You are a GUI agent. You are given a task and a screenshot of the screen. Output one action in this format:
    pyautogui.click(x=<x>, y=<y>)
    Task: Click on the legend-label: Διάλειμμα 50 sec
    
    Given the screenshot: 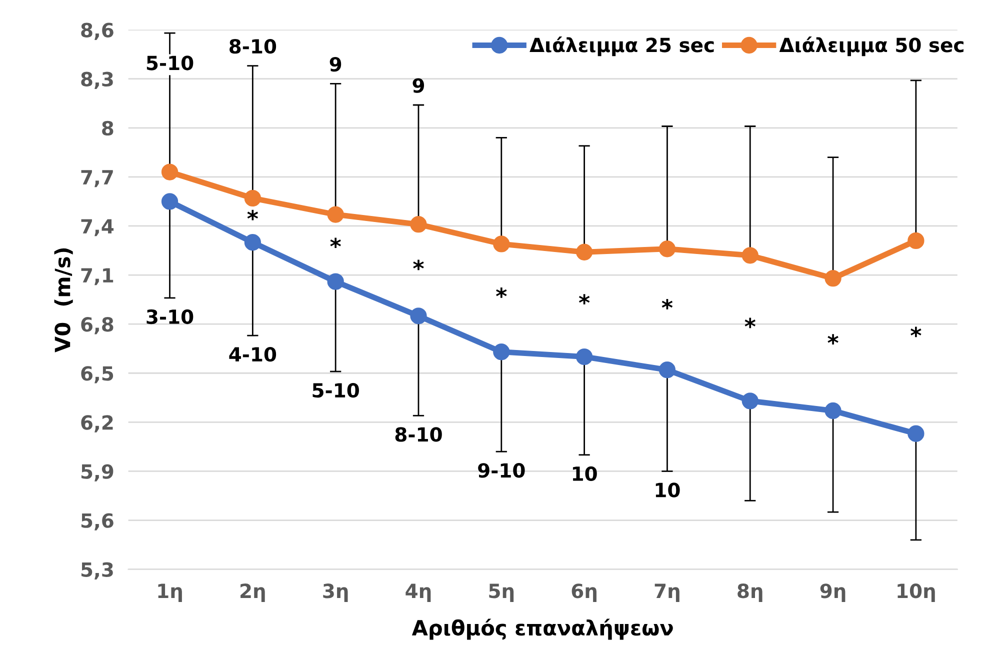 What is the action you would take?
    pyautogui.click(x=871, y=46)
    